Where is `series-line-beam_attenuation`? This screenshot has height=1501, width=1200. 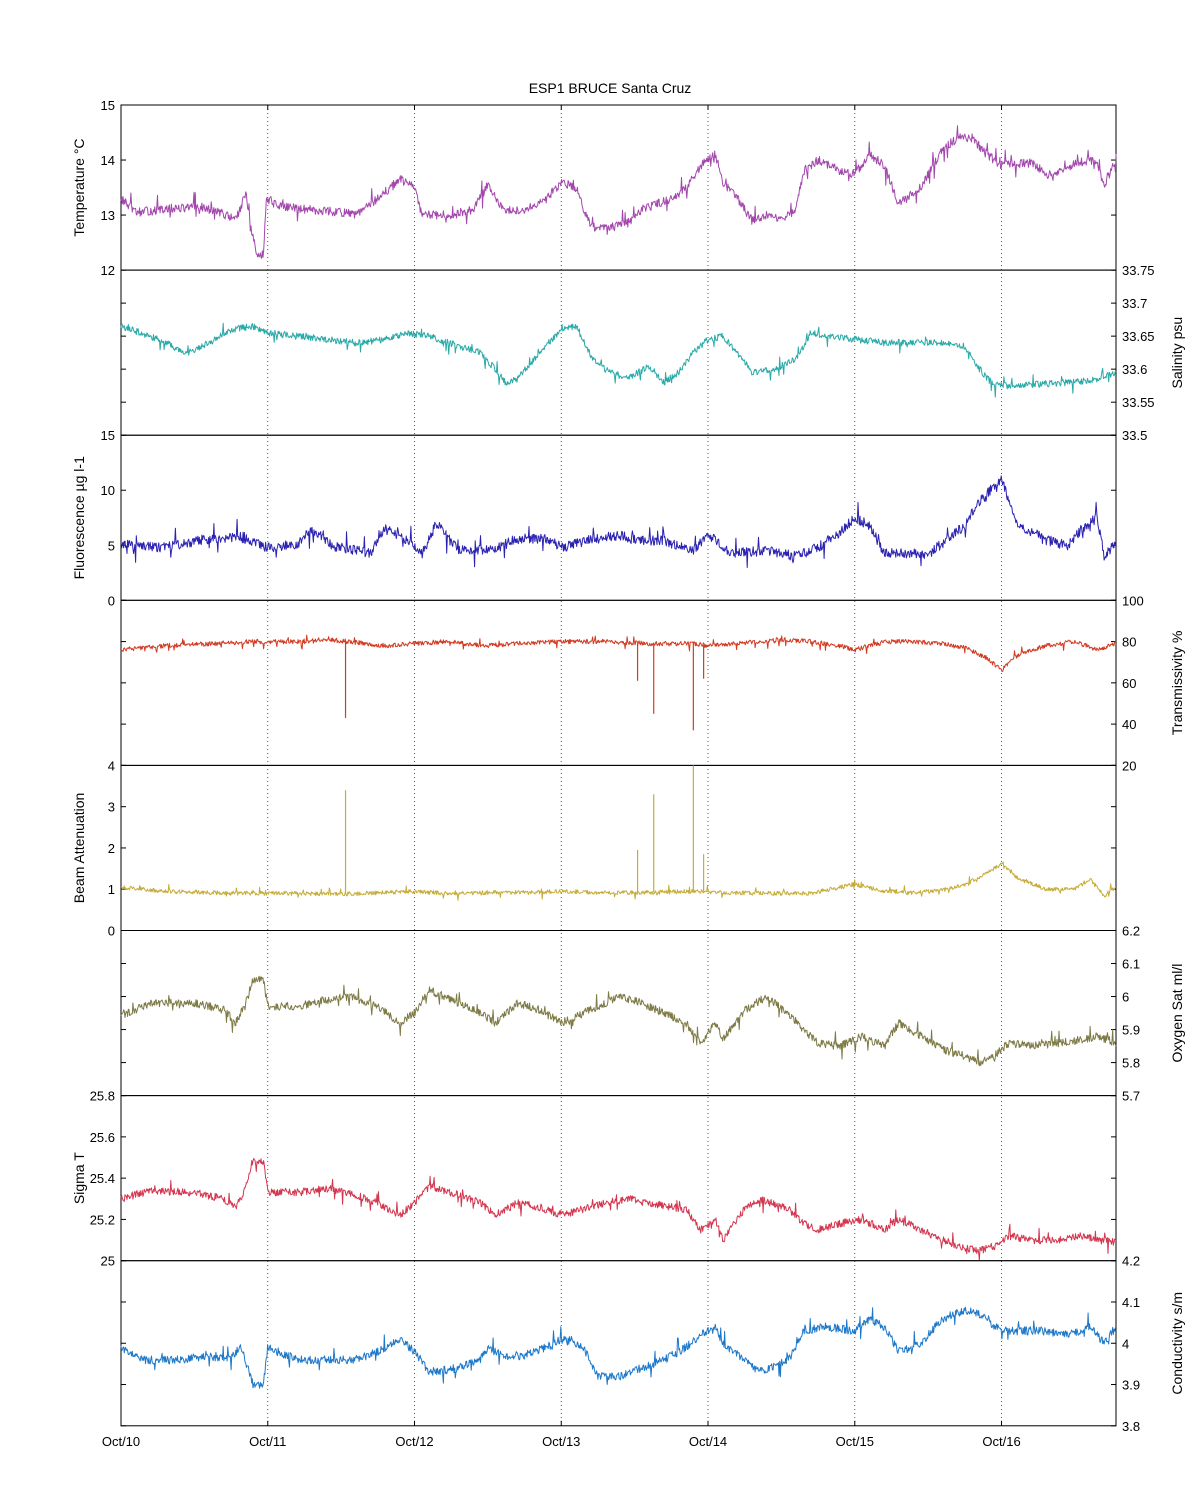
series-line-beam_attenuation is located at coordinates (619, 881).